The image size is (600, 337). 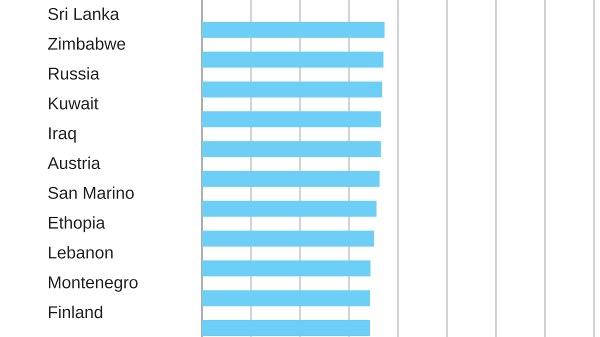 What do you see at coordinates (87, 43) in the screenshot?
I see `y-tick-label: Zimbabwe` at bounding box center [87, 43].